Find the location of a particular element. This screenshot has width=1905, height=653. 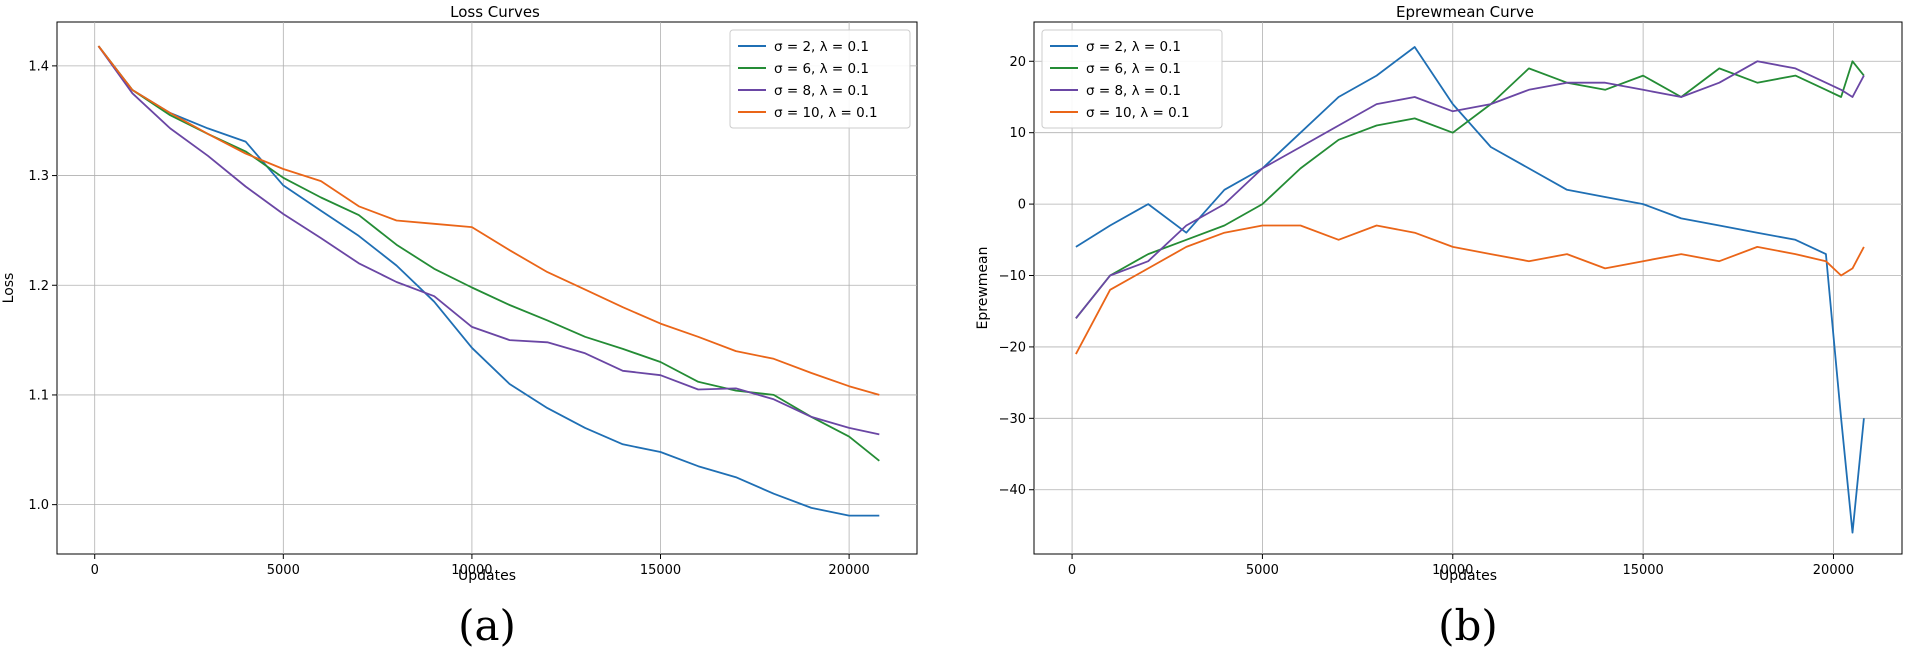

y-tick-label: 1.3 is located at coordinates (38, 176).